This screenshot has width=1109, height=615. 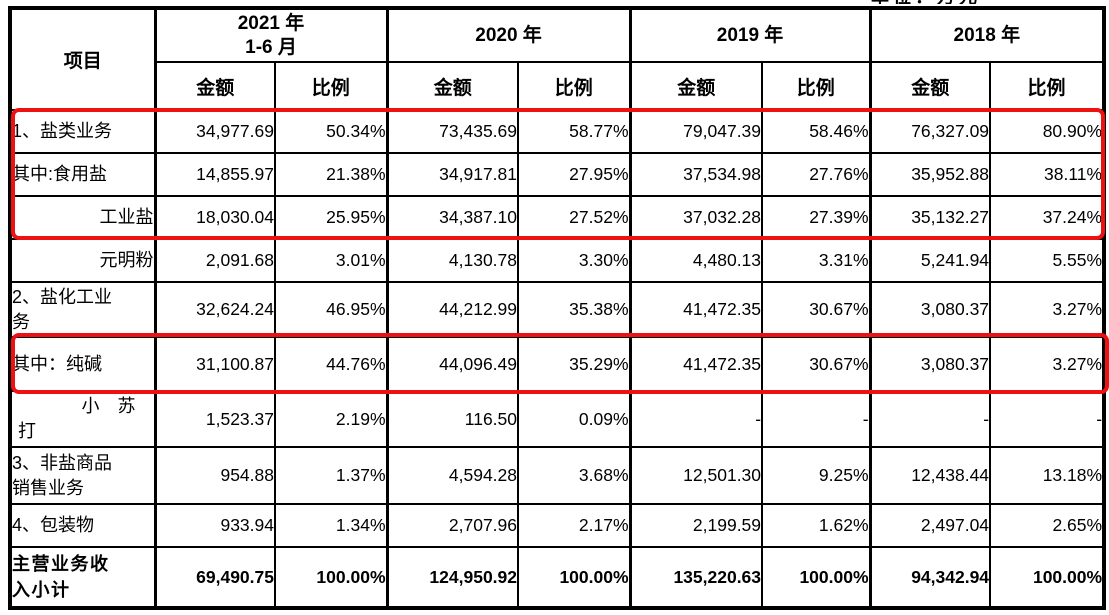 What do you see at coordinates (1047, 475) in the screenshot?
I see `ratio-cell: 13.18%` at bounding box center [1047, 475].